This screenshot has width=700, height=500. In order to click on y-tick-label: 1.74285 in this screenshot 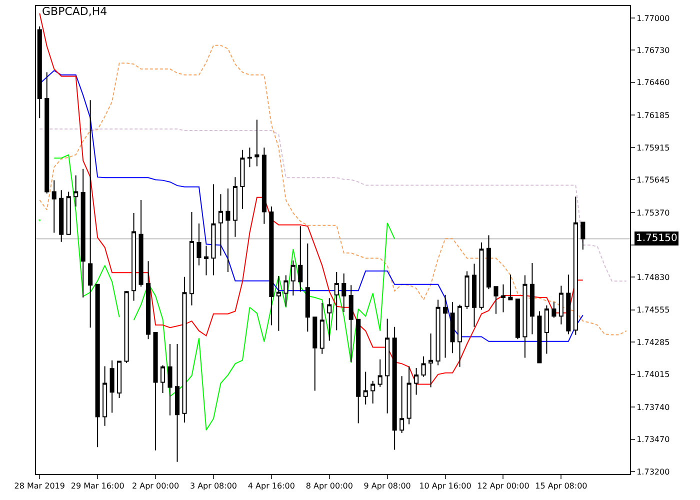, I will do `click(653, 342)`.